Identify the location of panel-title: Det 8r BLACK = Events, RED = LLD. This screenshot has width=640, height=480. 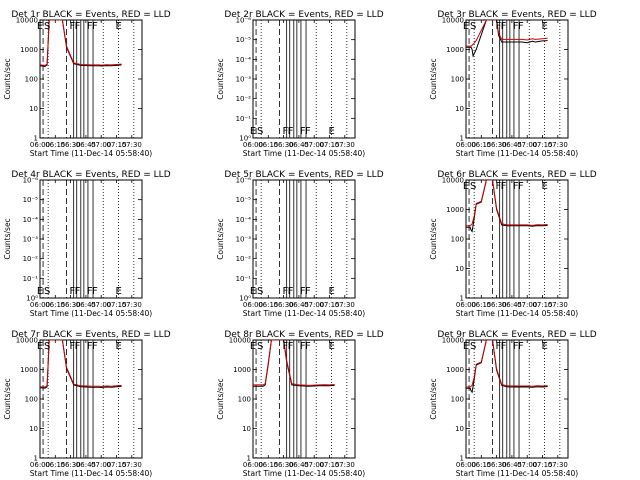
(303, 335).